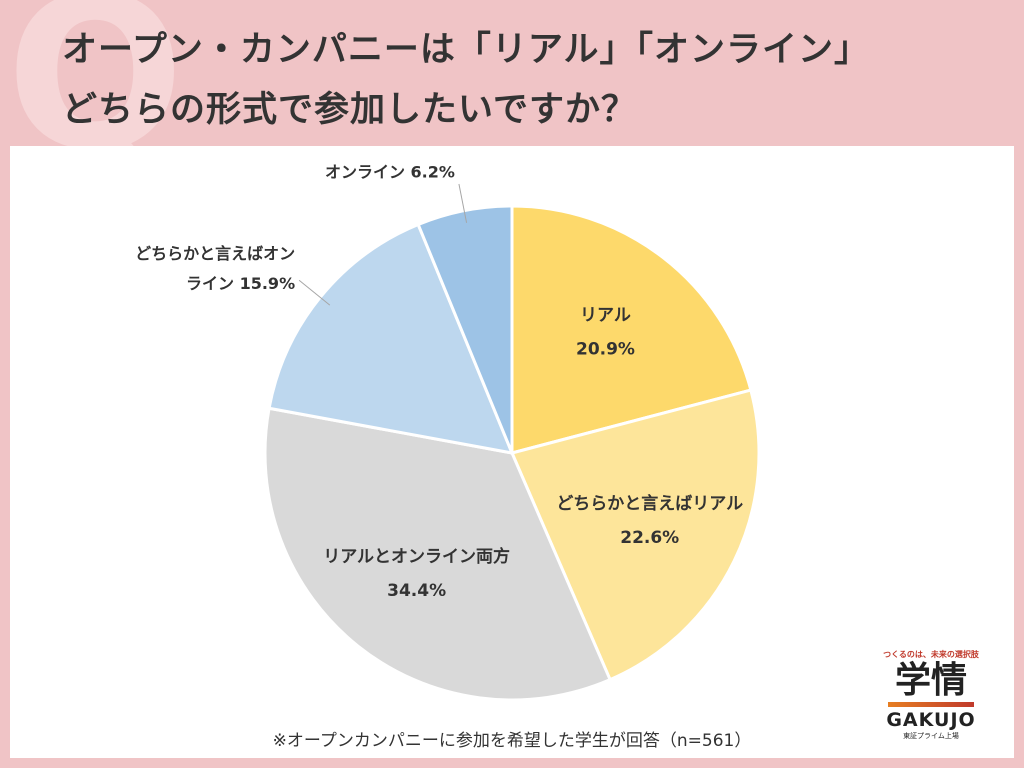  Describe the element at coordinates (416, 591) in the screenshot. I see `slice-label-2-1: 34.4%` at that location.